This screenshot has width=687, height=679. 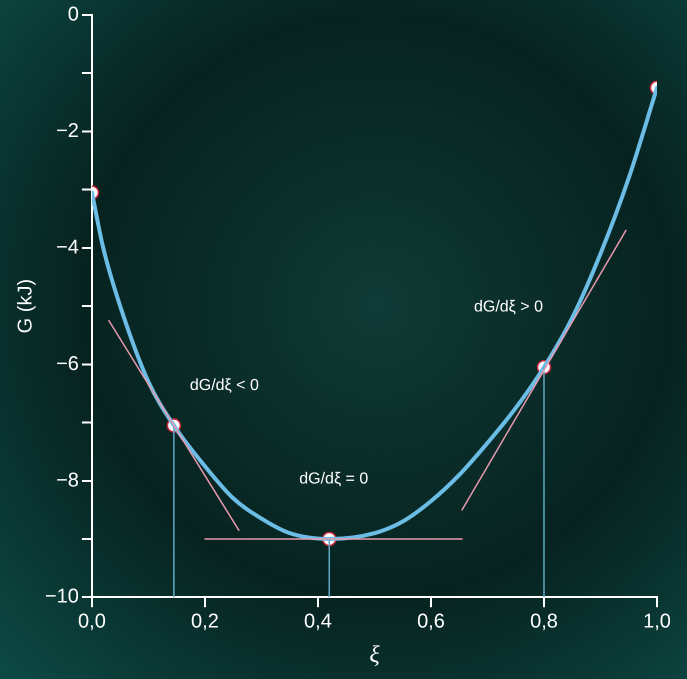 I want to click on y-tick-label: −2, so click(x=67, y=131).